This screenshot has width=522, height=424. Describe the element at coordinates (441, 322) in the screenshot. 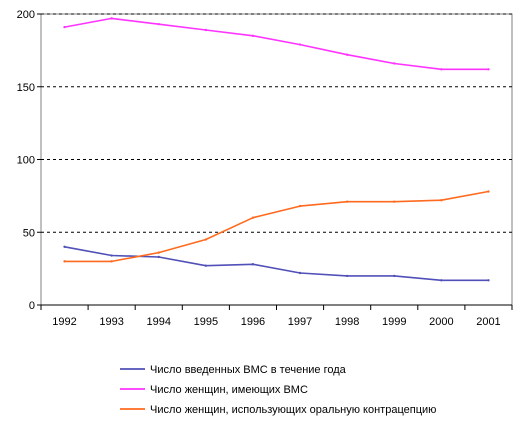

I see `x-tick-label: 2000` at that location.